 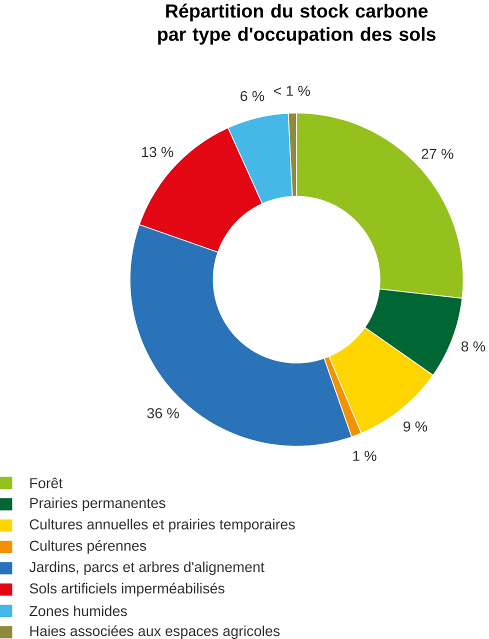 I want to click on legend-label: Cultures annuelles et prairies temporaires, so click(x=162, y=525).